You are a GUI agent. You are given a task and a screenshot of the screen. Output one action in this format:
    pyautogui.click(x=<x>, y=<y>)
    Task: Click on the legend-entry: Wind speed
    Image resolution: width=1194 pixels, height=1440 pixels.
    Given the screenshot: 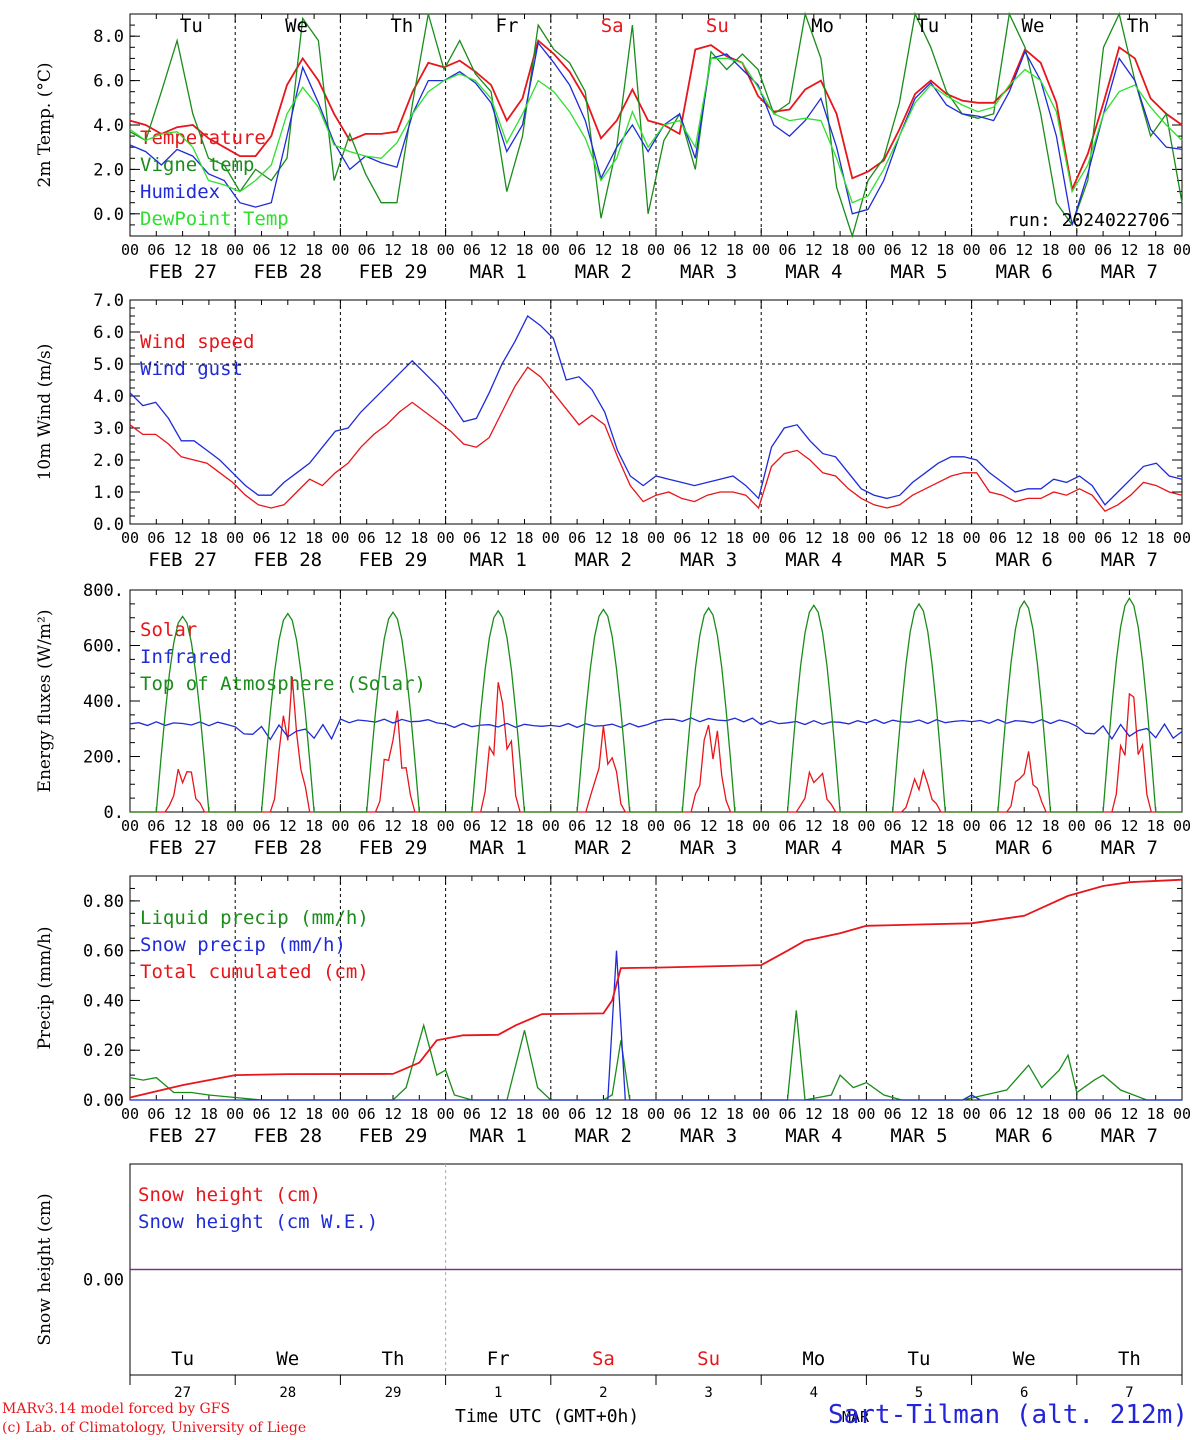 What is the action you would take?
    pyautogui.click(x=197, y=342)
    